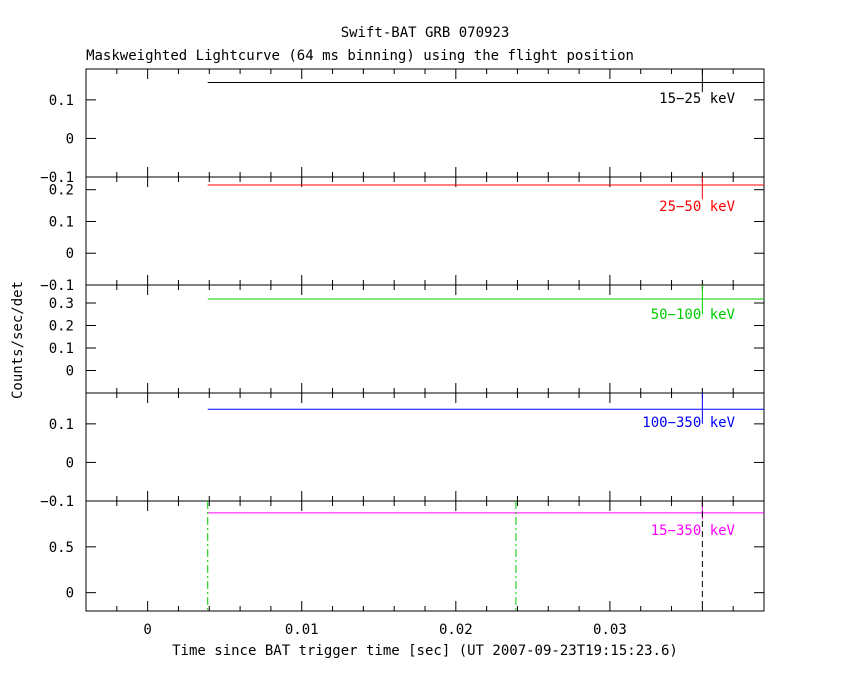 This screenshot has width=850, height=680. What do you see at coordinates (18, 340) in the screenshot?
I see `y-axis-label: Counts/sec/det` at bounding box center [18, 340].